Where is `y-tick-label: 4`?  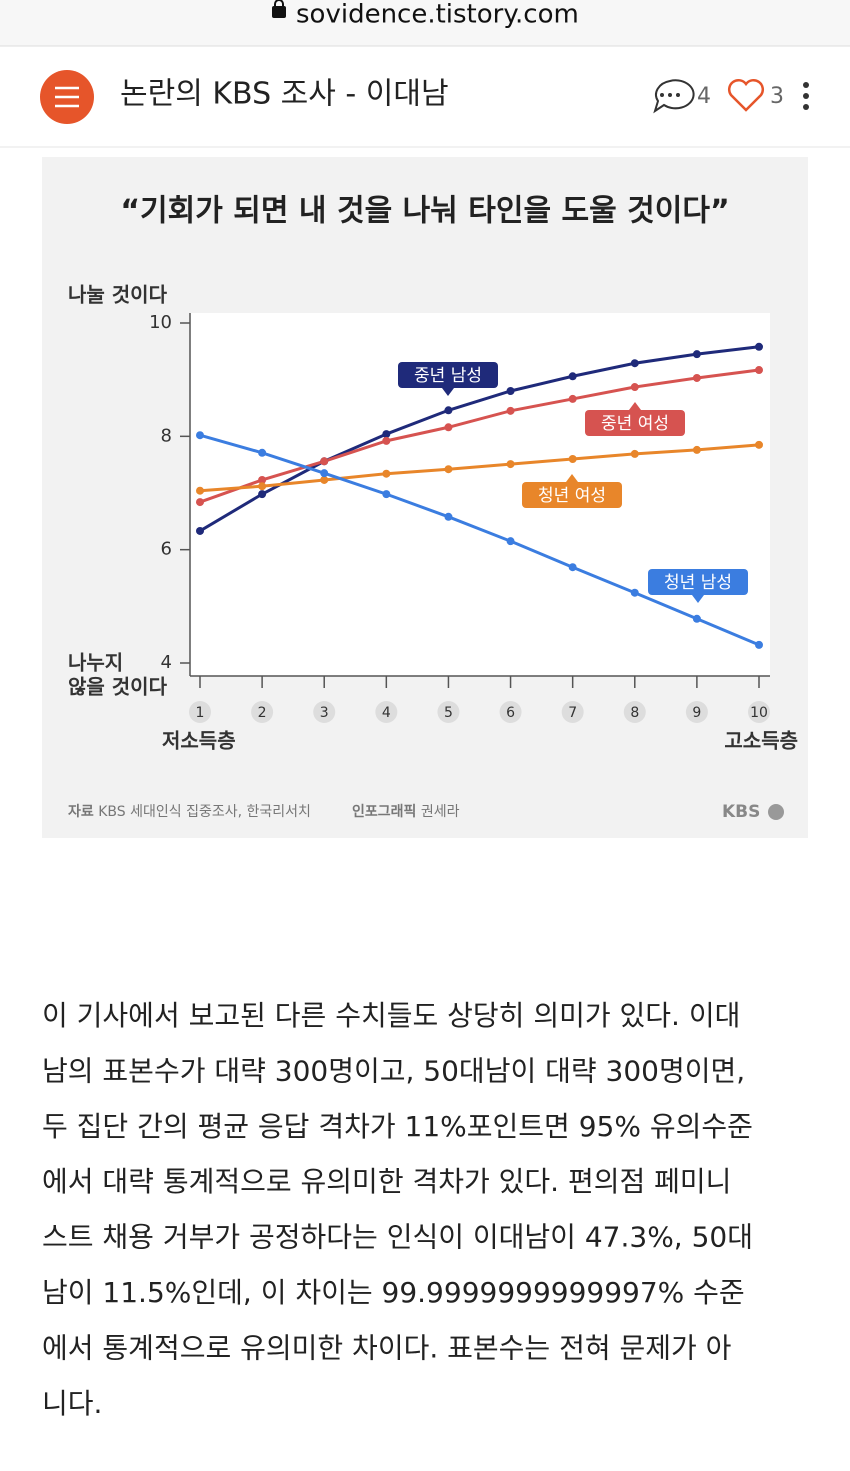 y-tick-label: 4 is located at coordinates (166, 662).